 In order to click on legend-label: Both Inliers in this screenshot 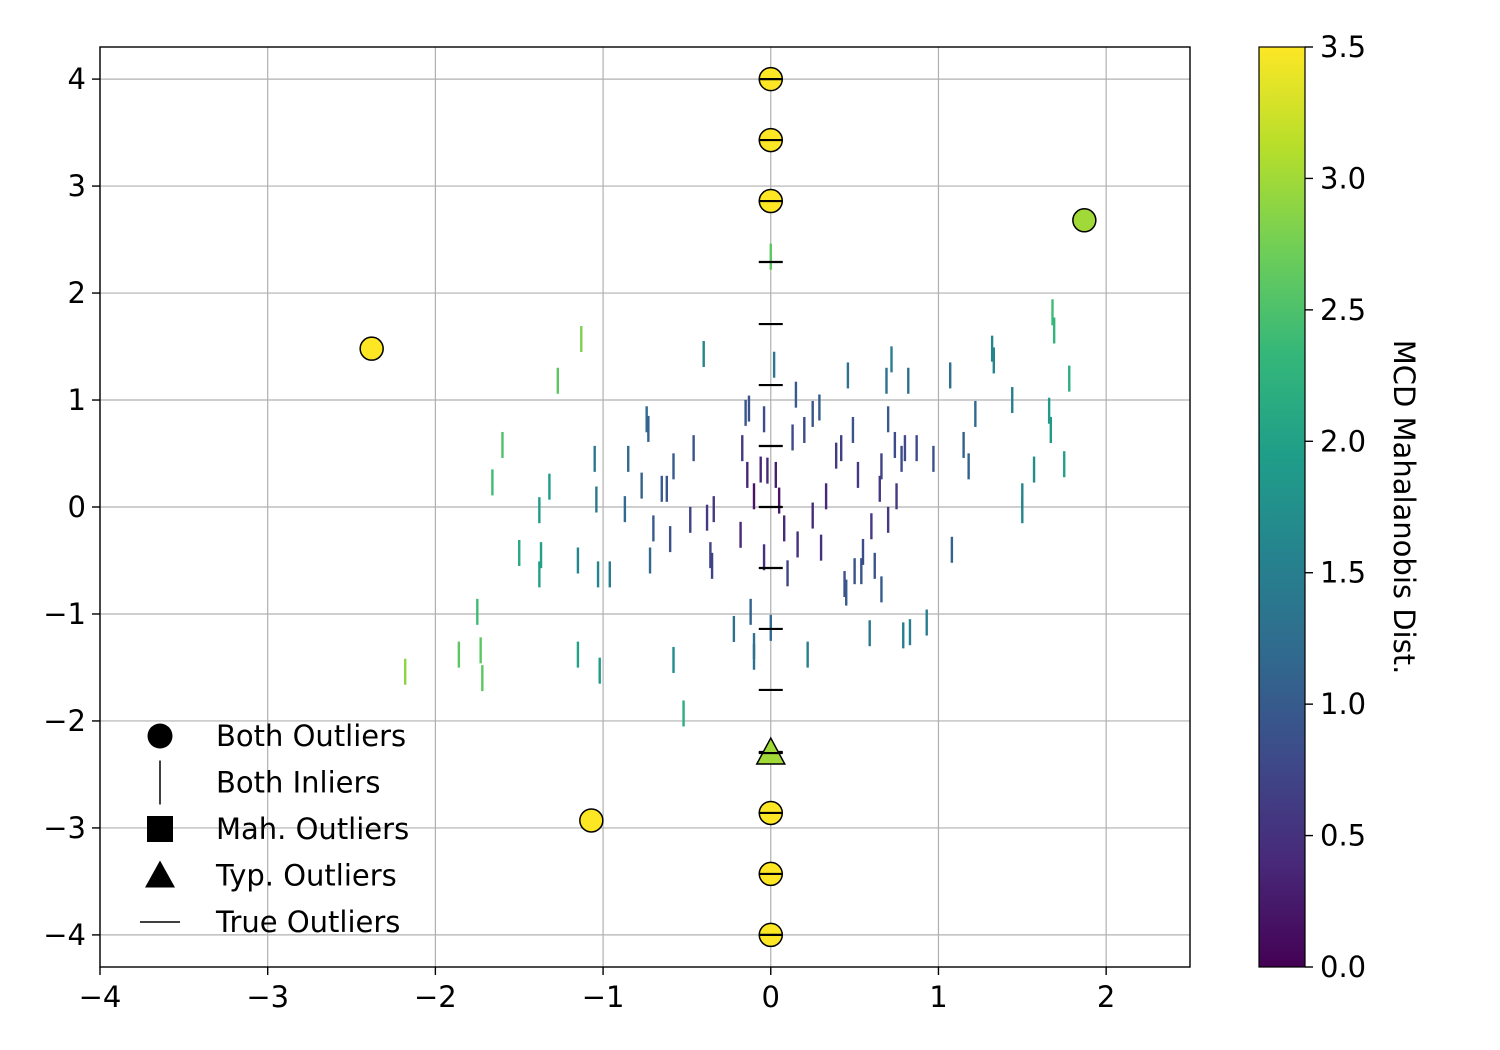, I will do `click(298, 783)`.